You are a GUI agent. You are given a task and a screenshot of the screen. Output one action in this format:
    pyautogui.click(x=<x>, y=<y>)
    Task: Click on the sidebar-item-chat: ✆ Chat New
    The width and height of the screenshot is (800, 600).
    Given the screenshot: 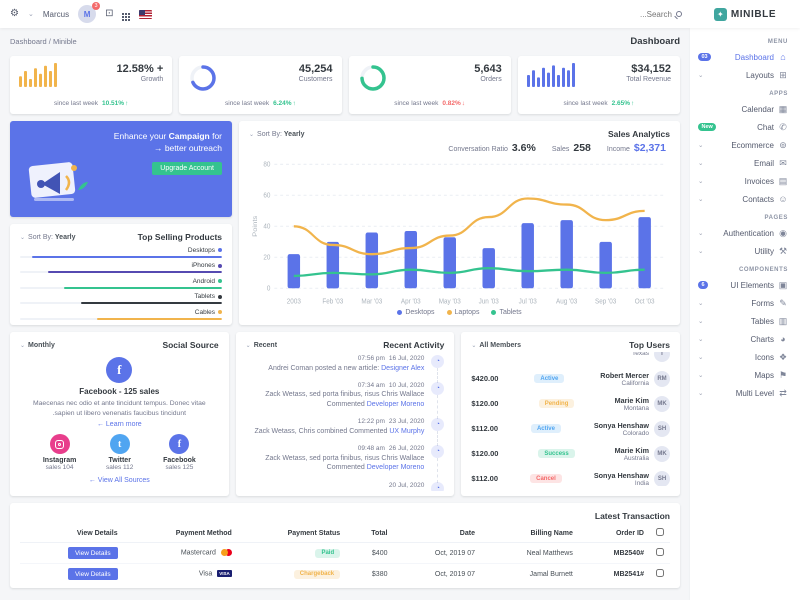 What is the action you would take?
    pyautogui.click(x=745, y=127)
    